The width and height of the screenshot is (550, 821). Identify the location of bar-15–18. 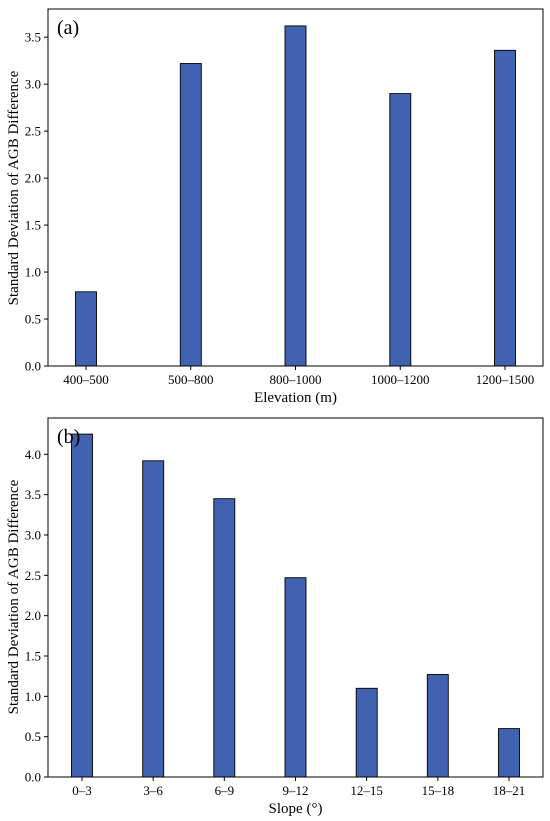
(437, 726).